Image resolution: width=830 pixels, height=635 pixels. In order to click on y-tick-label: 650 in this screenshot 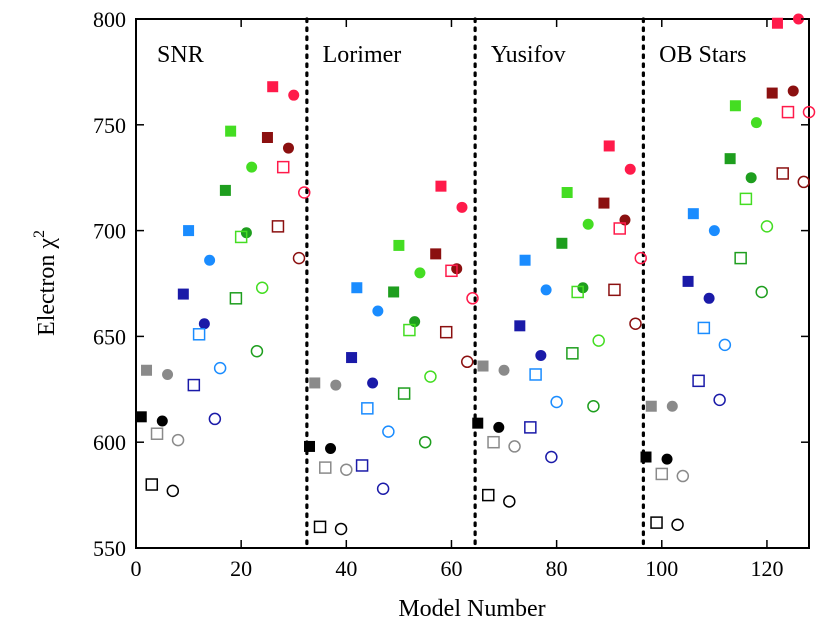, I will do `click(109, 336)`.